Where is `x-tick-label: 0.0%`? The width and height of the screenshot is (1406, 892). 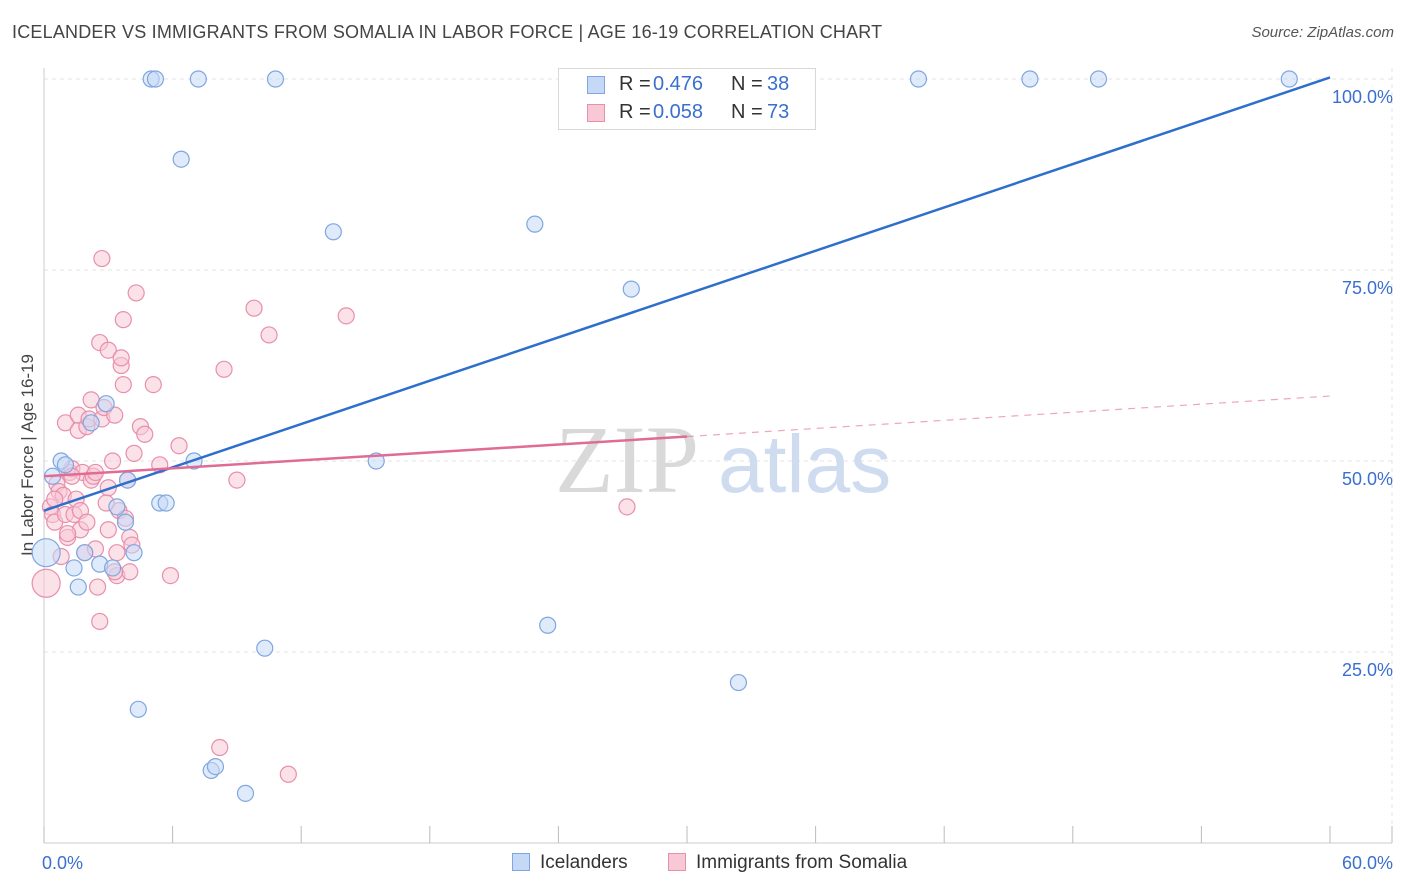 x-tick-label: 0.0% is located at coordinates (62, 863).